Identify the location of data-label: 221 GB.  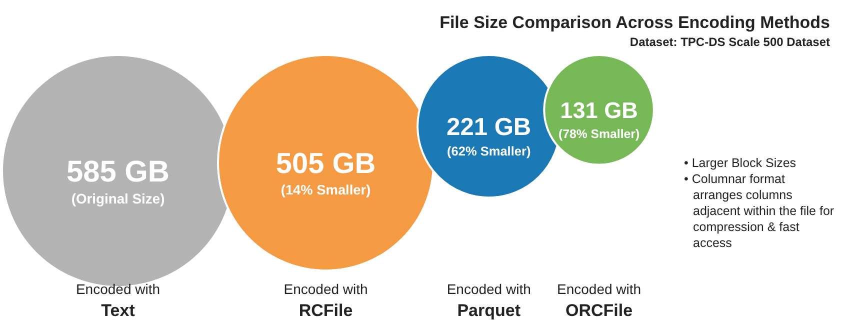
(489, 127).